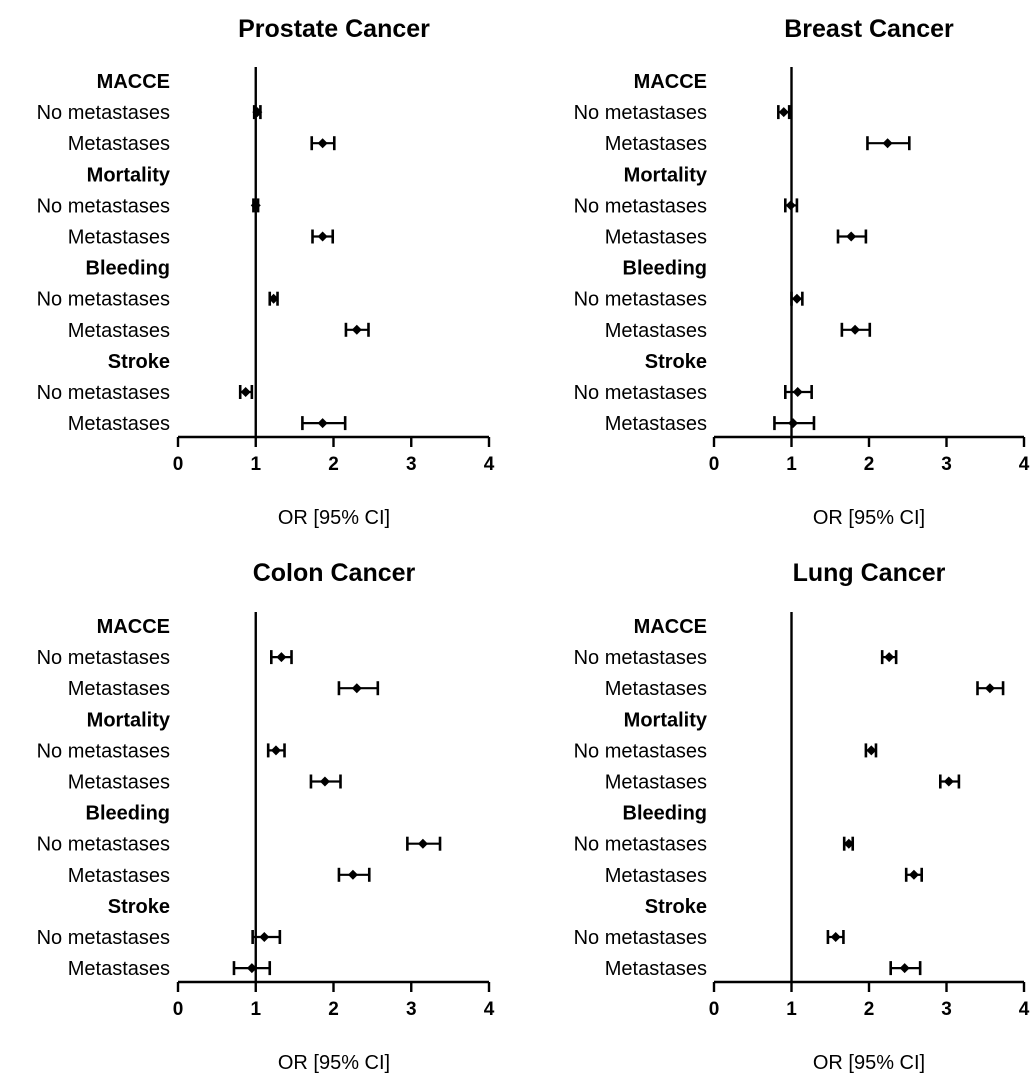 The height and width of the screenshot is (1077, 1034). What do you see at coordinates (334, 29) in the screenshot?
I see `panel-title: Prostate Cancer` at bounding box center [334, 29].